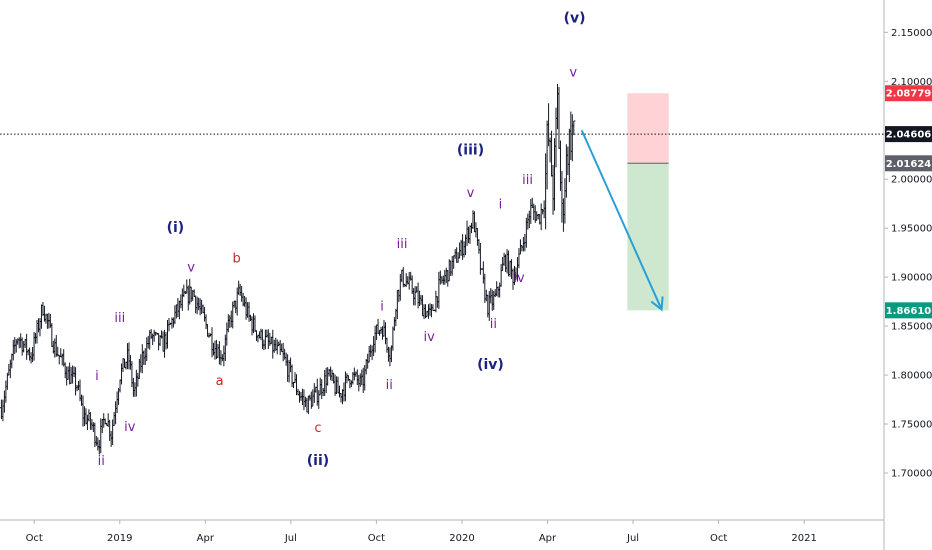 The width and height of the screenshot is (932, 550). Describe the element at coordinates (574, 128) in the screenshot. I see `ohlc-bar` at that location.